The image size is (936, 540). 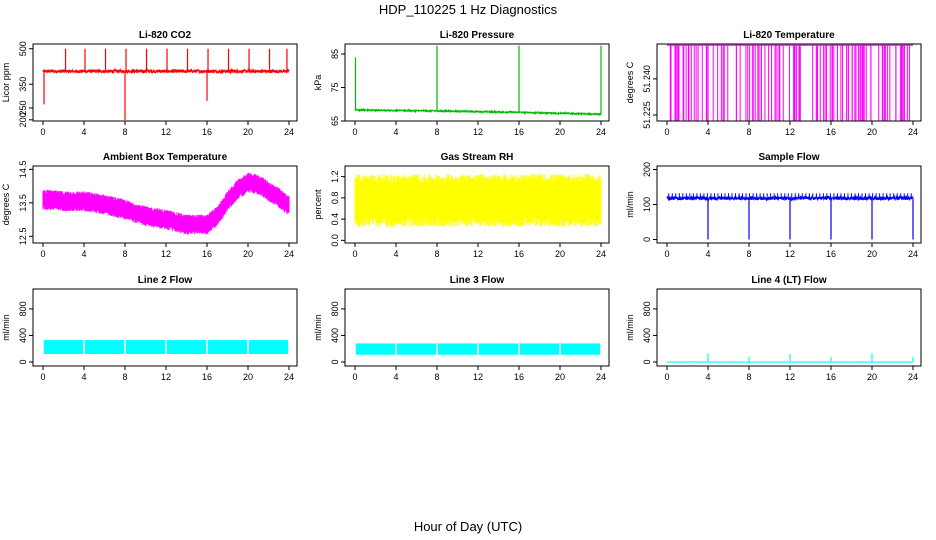 I want to click on panel-6: Line 2 Flow ml/min 0 4 8 12 16 20 24 0 400 800, so click(x=149, y=328).